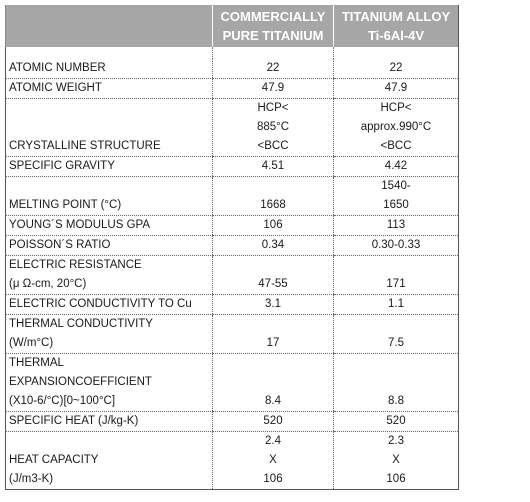 The width and height of the screenshot is (530, 502). Describe the element at coordinates (109, 421) in the screenshot. I see `row-label: SPECIFIC HEAT (J/kg-K)` at that location.